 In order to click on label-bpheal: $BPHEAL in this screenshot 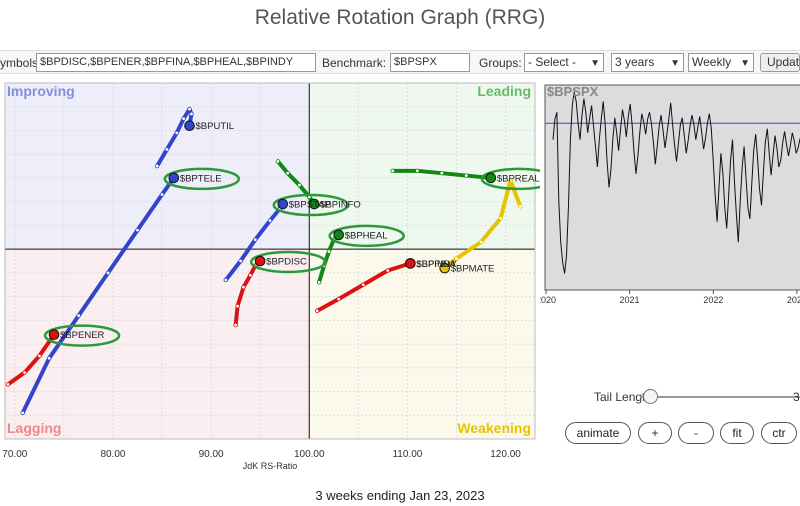, I will do `click(366, 235)`.